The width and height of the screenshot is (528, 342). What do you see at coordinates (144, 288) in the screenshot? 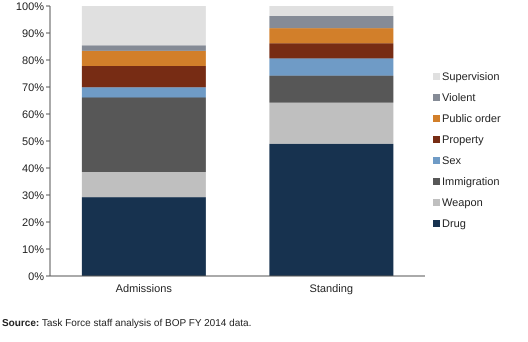
I see `x-tick-label: Admissions` at bounding box center [144, 288].